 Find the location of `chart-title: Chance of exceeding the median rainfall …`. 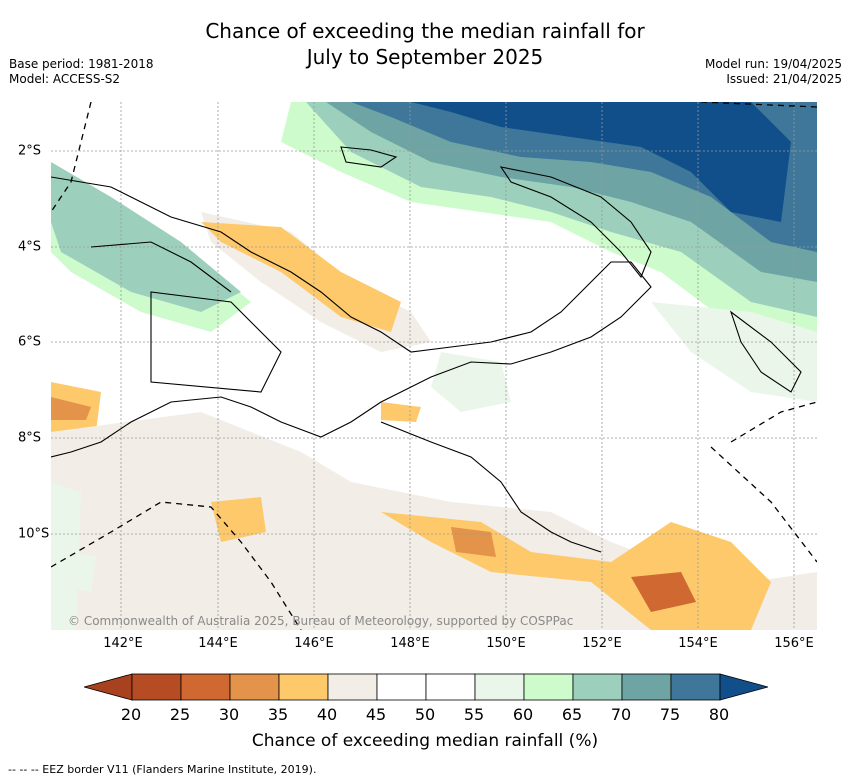

chart-title: Chance of exceeding the median rainfall … is located at coordinates (425, 44).